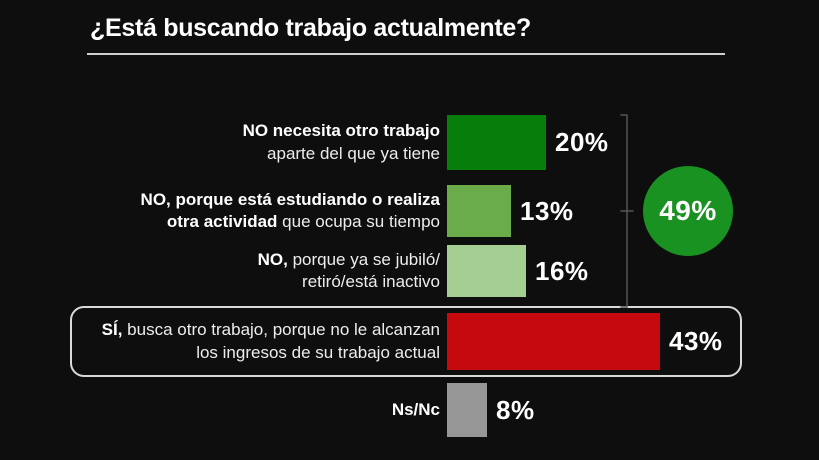  What do you see at coordinates (371, 281) in the screenshot?
I see `label-line: retiró/está inactivo` at bounding box center [371, 281].